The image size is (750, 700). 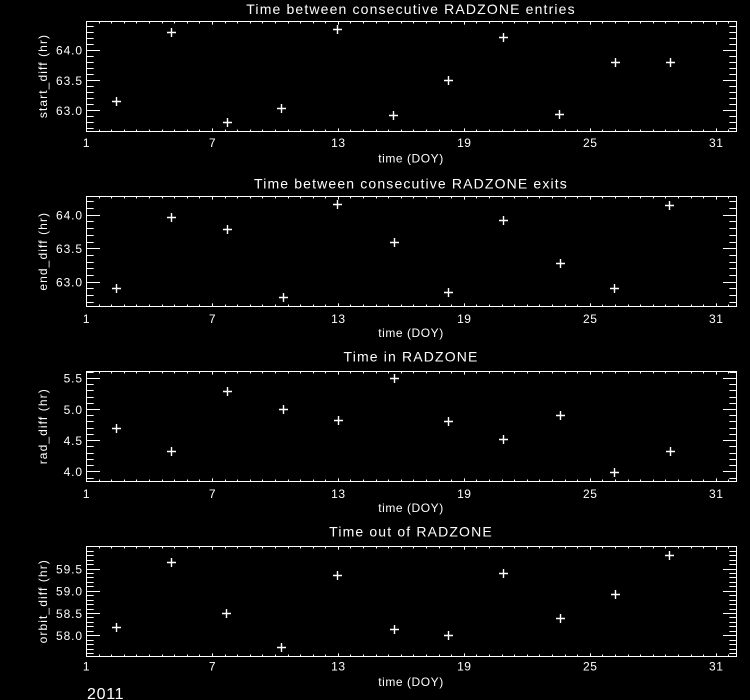 I want to click on svg-text: 59.5, so click(x=69, y=569).